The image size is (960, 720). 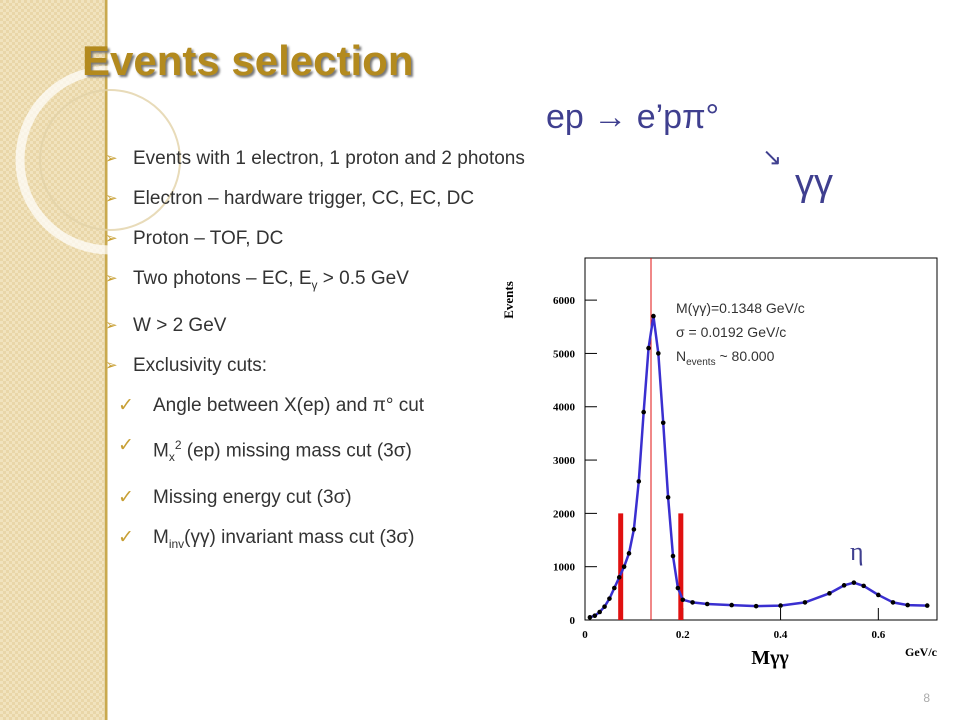 What do you see at coordinates (564, 568) in the screenshot?
I see `y-tick-label: 1000` at bounding box center [564, 568].